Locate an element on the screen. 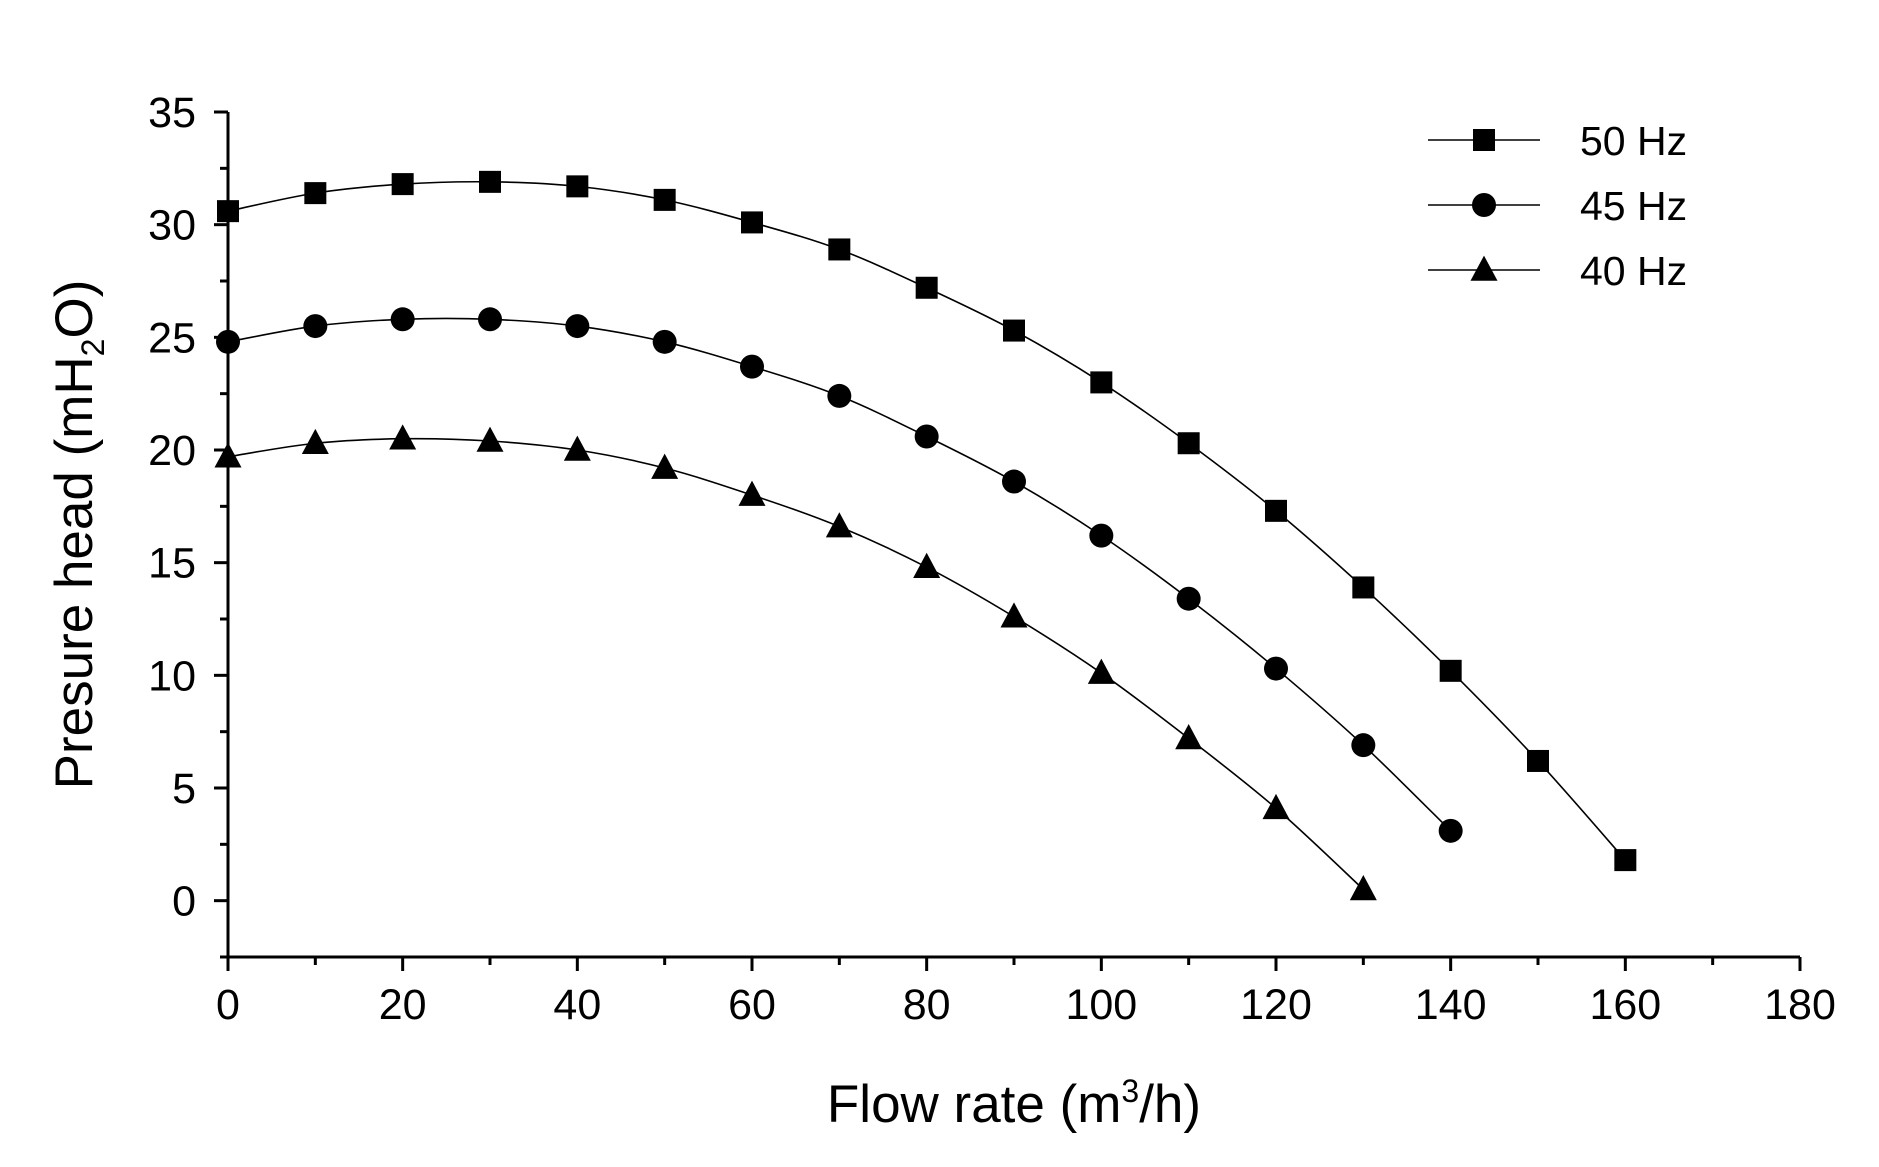  y-tick-label: 10 is located at coordinates (172, 676).